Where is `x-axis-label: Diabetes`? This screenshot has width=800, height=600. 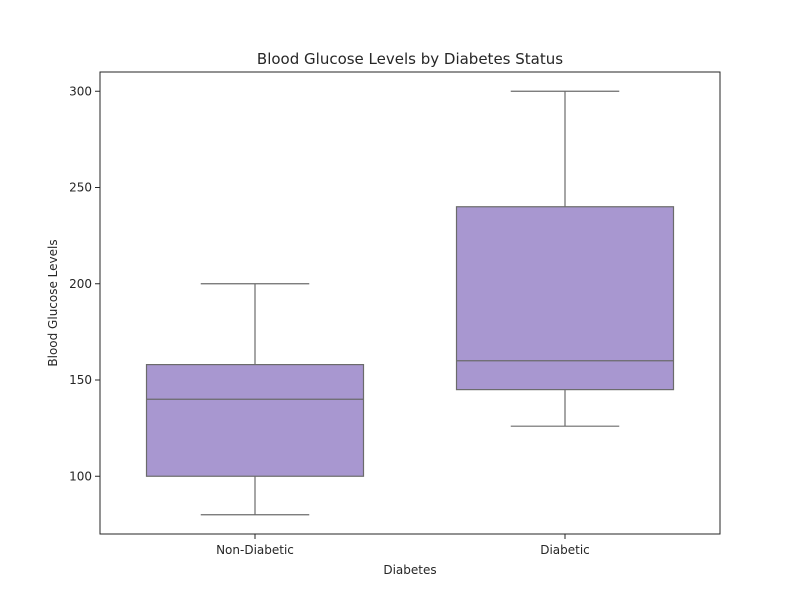
x-axis-label: Diabetes is located at coordinates (409, 570).